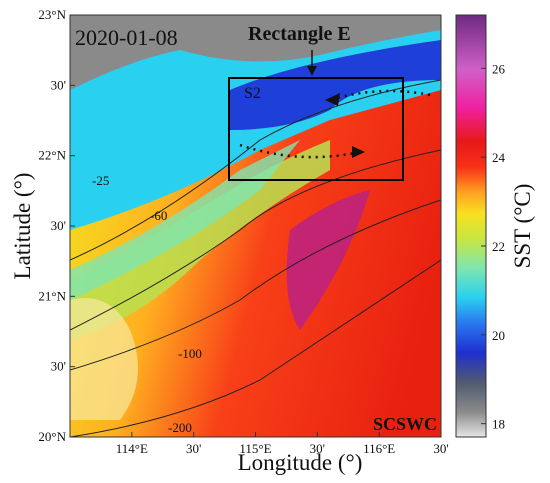 This screenshot has width=550, height=483. Describe the element at coordinates (126, 37) in the screenshot. I see `date-label: 2020-01-08` at that location.